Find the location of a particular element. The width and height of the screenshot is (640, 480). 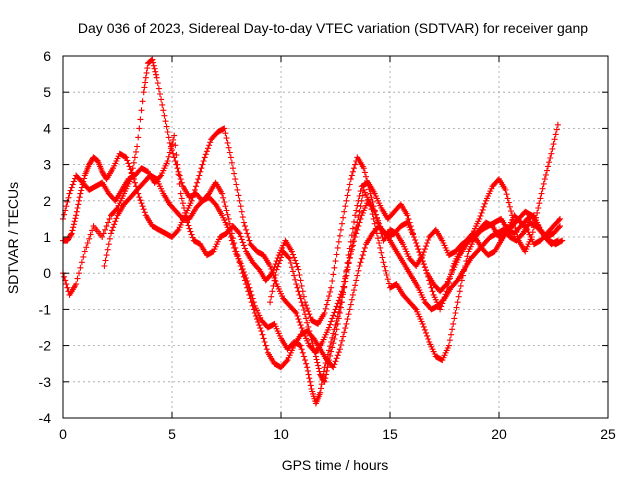

y-tick-label: 3 is located at coordinates (47, 165).